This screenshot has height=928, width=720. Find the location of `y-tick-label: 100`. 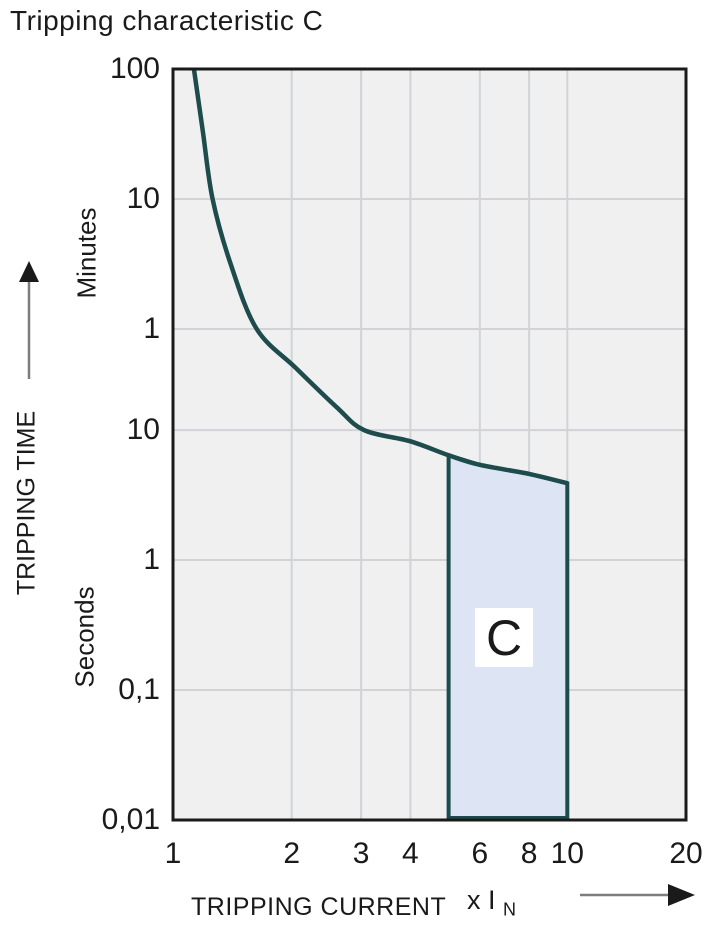

y-tick-label: 100 is located at coordinates (134, 68).